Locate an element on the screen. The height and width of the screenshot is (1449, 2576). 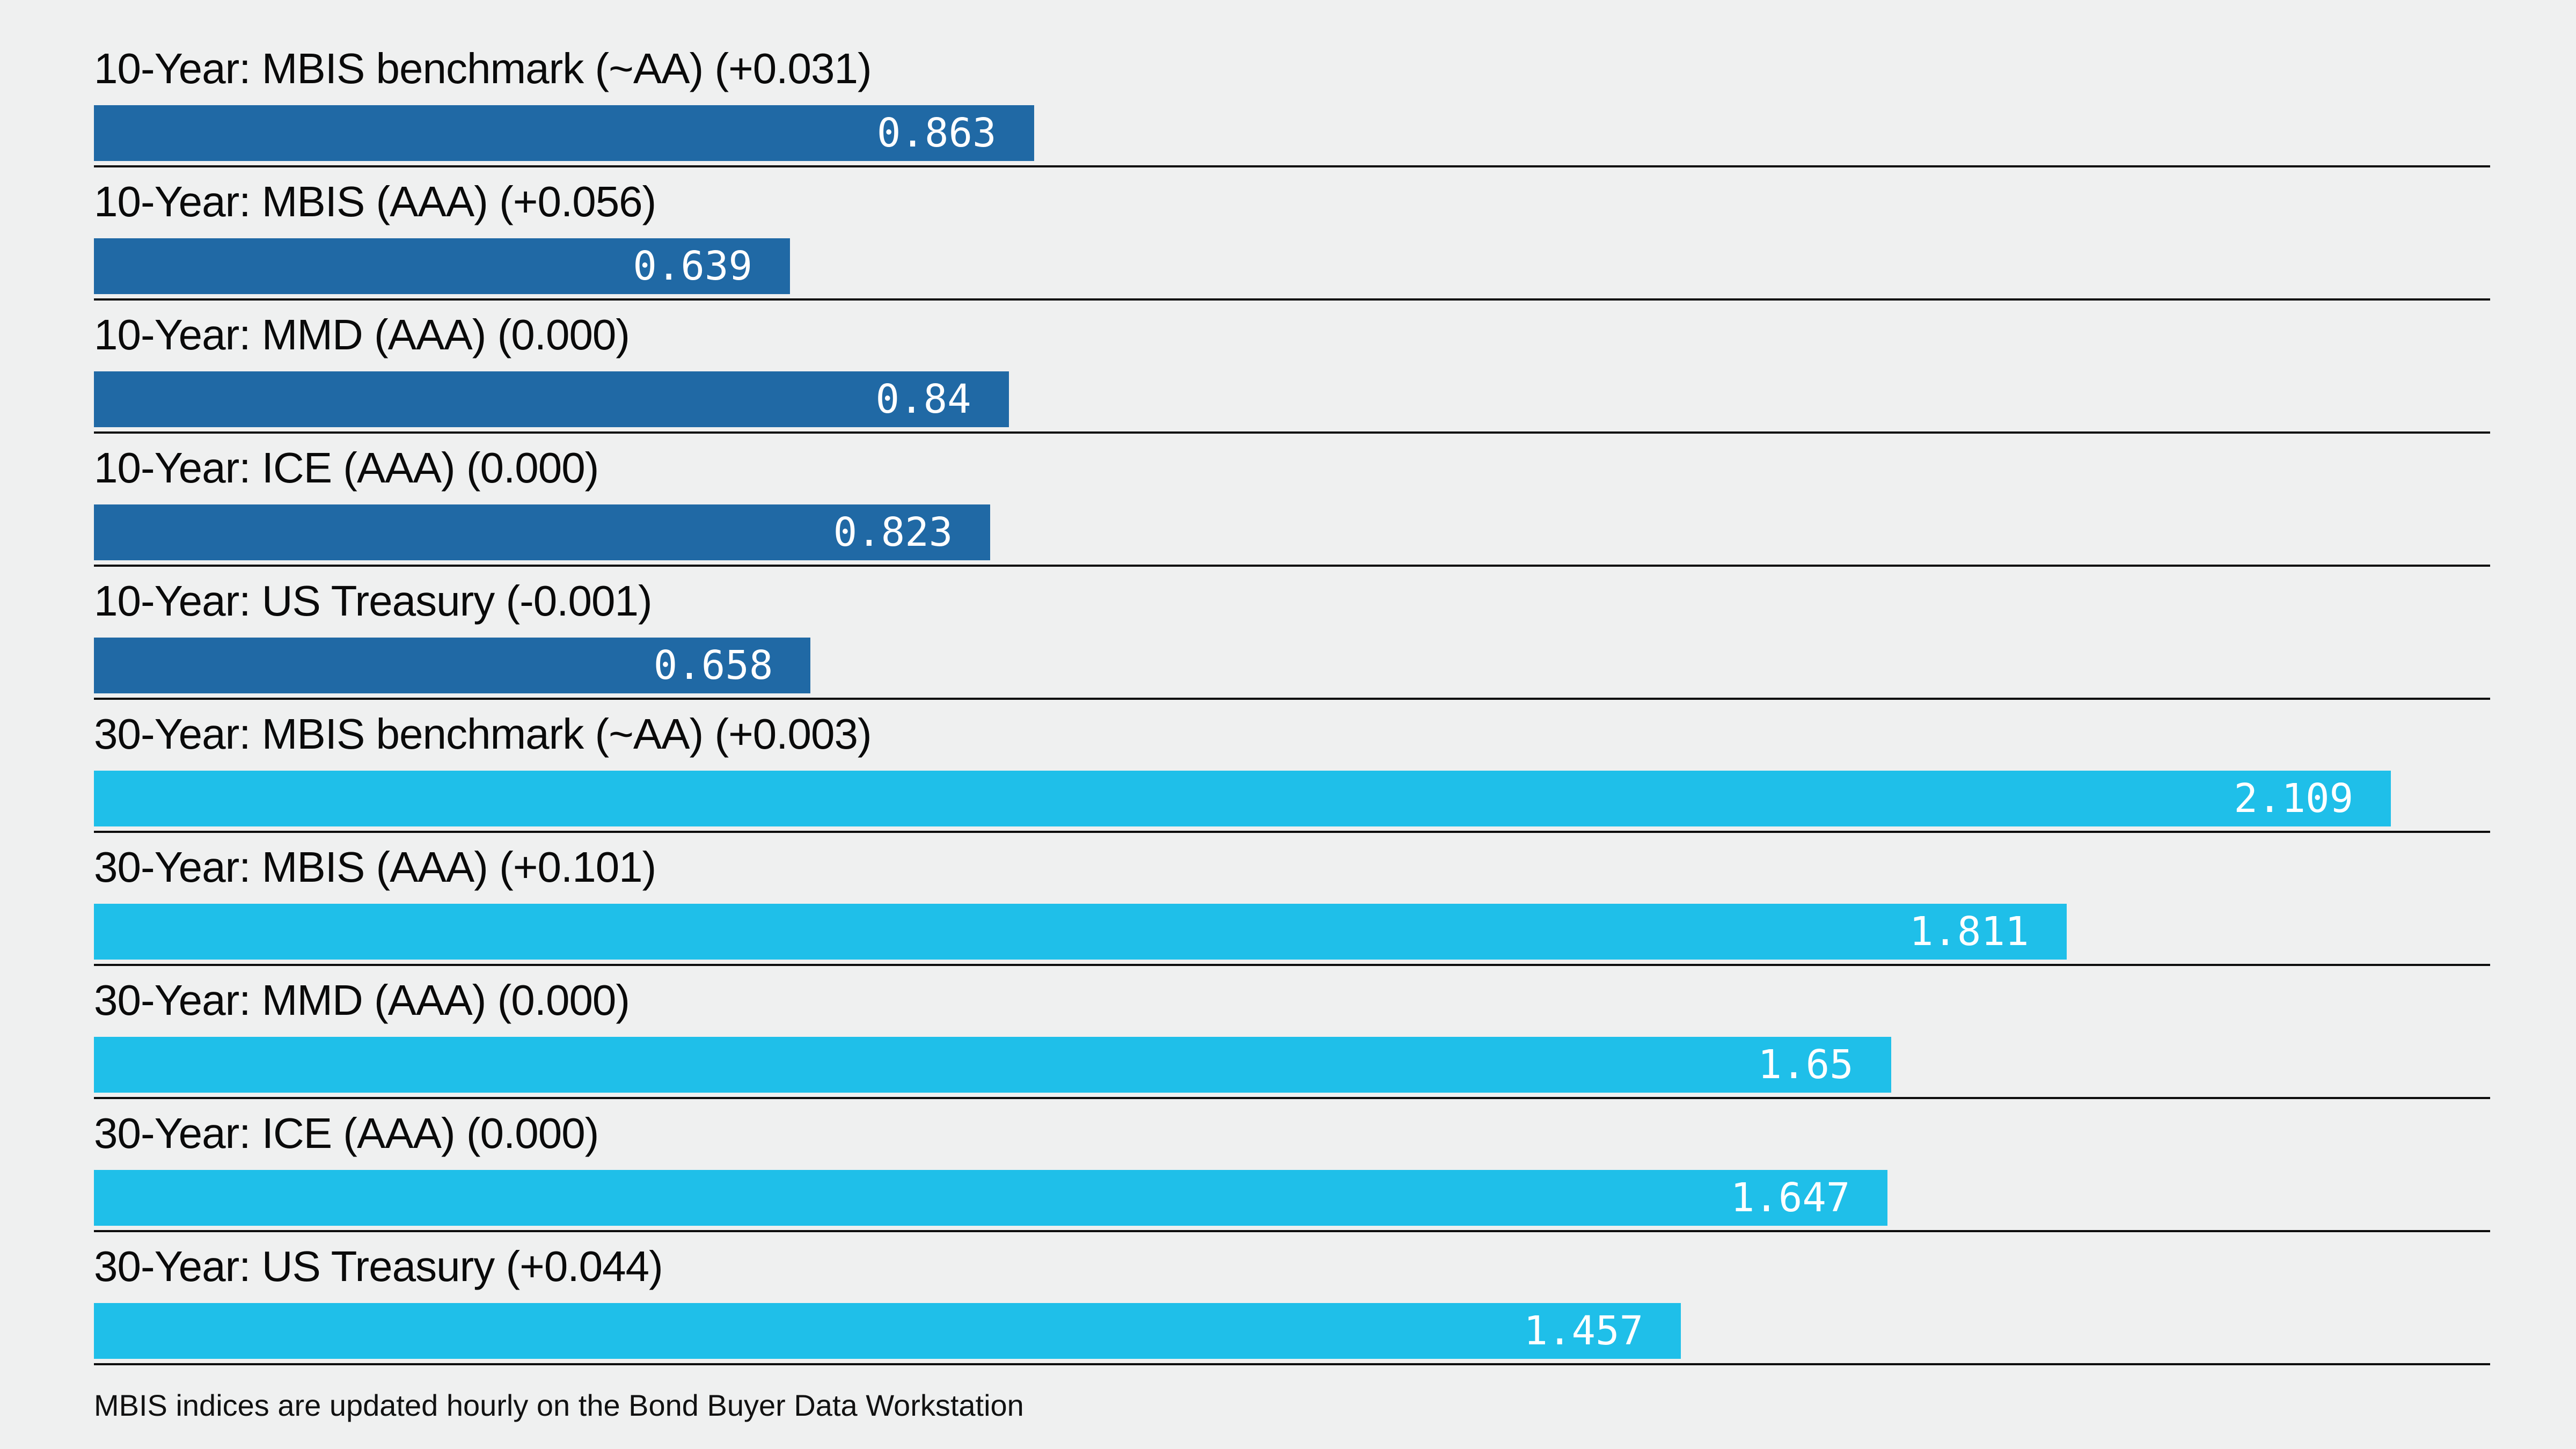
bar-value-label: 1.647 is located at coordinates (1790, 1198).